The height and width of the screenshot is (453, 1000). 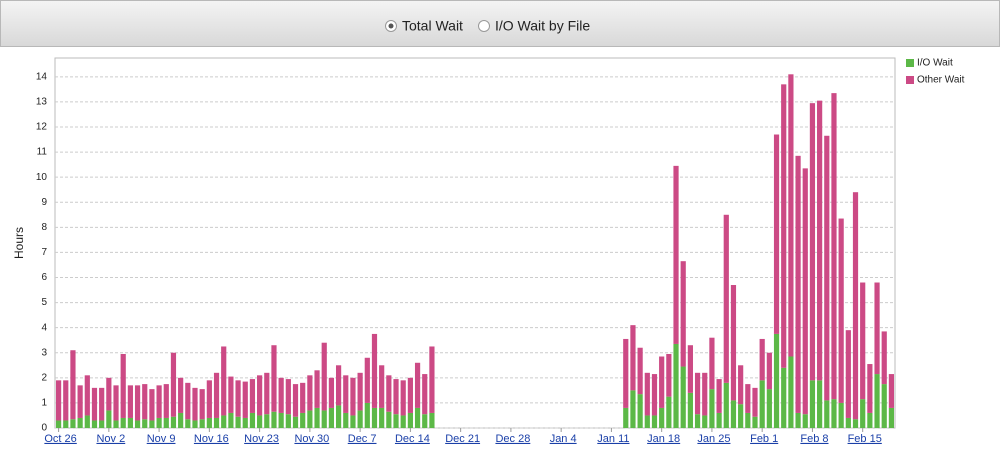 I want to click on x-tick-label: Jan 18, so click(x=663, y=439).